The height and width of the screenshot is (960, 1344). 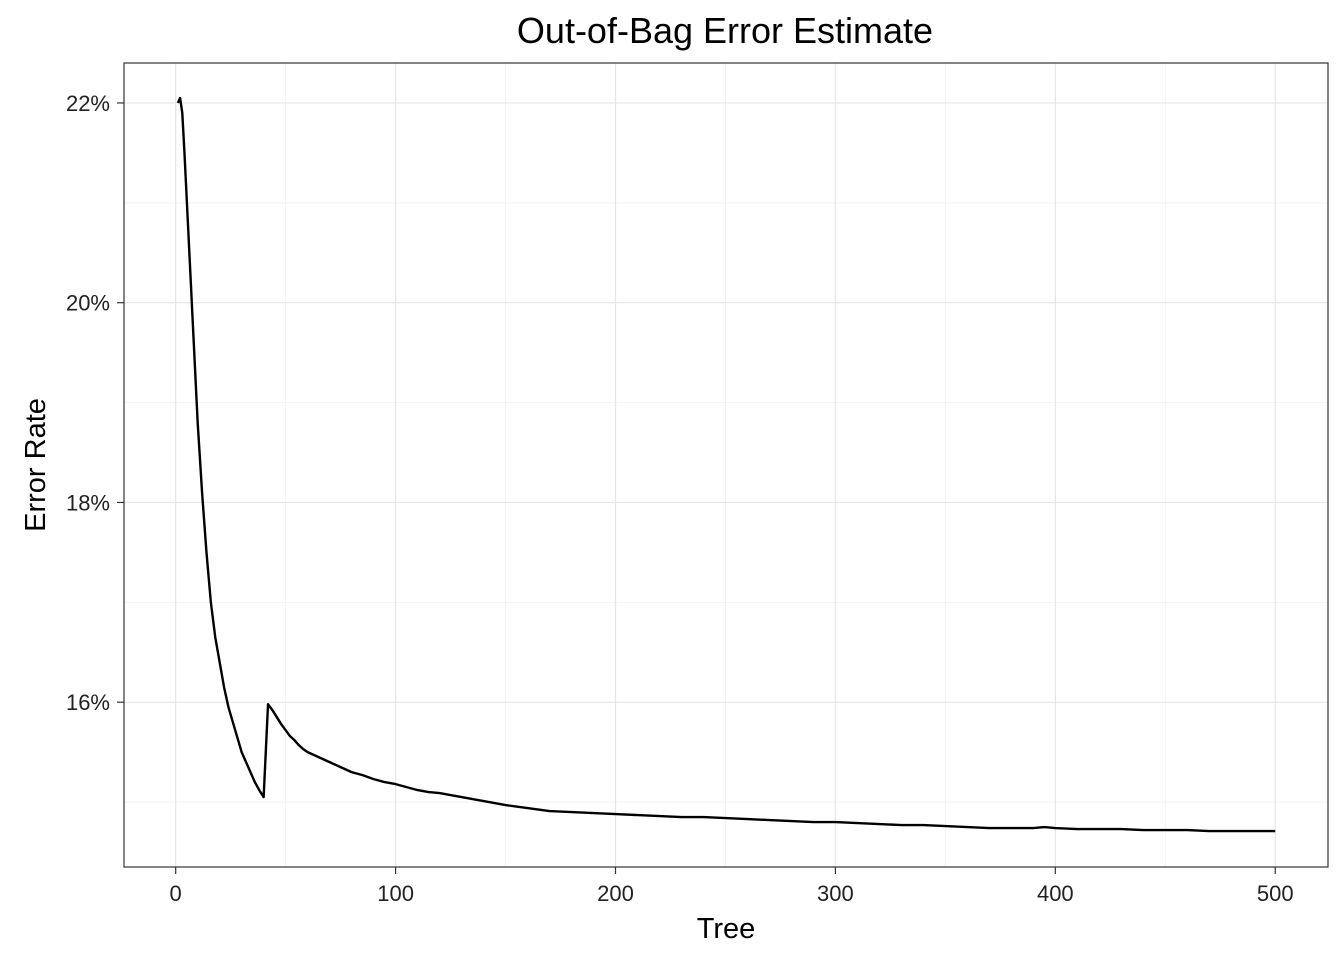 I want to click on y-tick-label: 22%, so click(x=88, y=103).